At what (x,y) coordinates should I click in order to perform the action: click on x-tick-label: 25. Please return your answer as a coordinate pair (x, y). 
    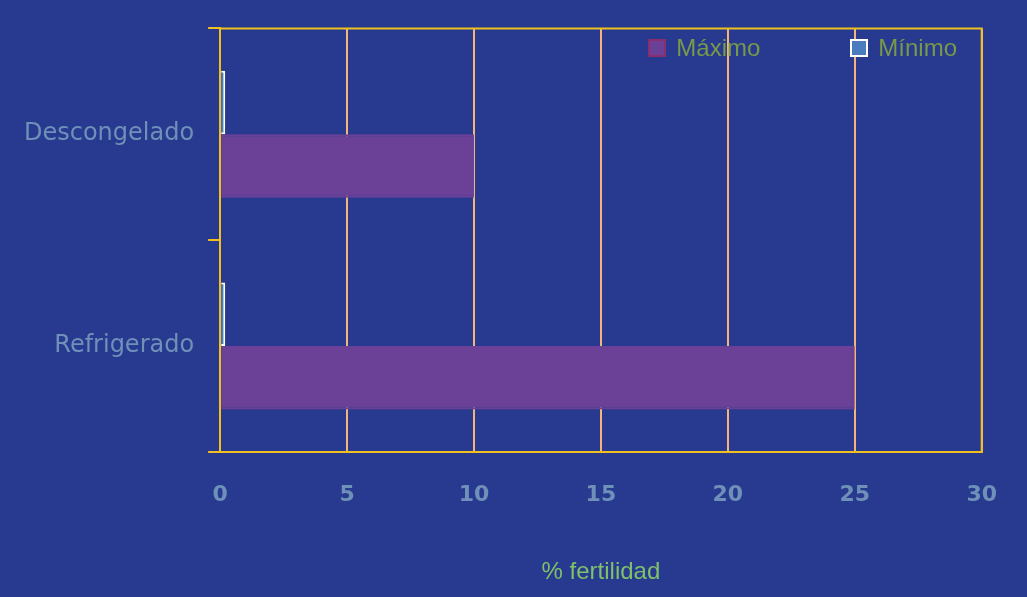
    Looking at the image, I should click on (855, 493).